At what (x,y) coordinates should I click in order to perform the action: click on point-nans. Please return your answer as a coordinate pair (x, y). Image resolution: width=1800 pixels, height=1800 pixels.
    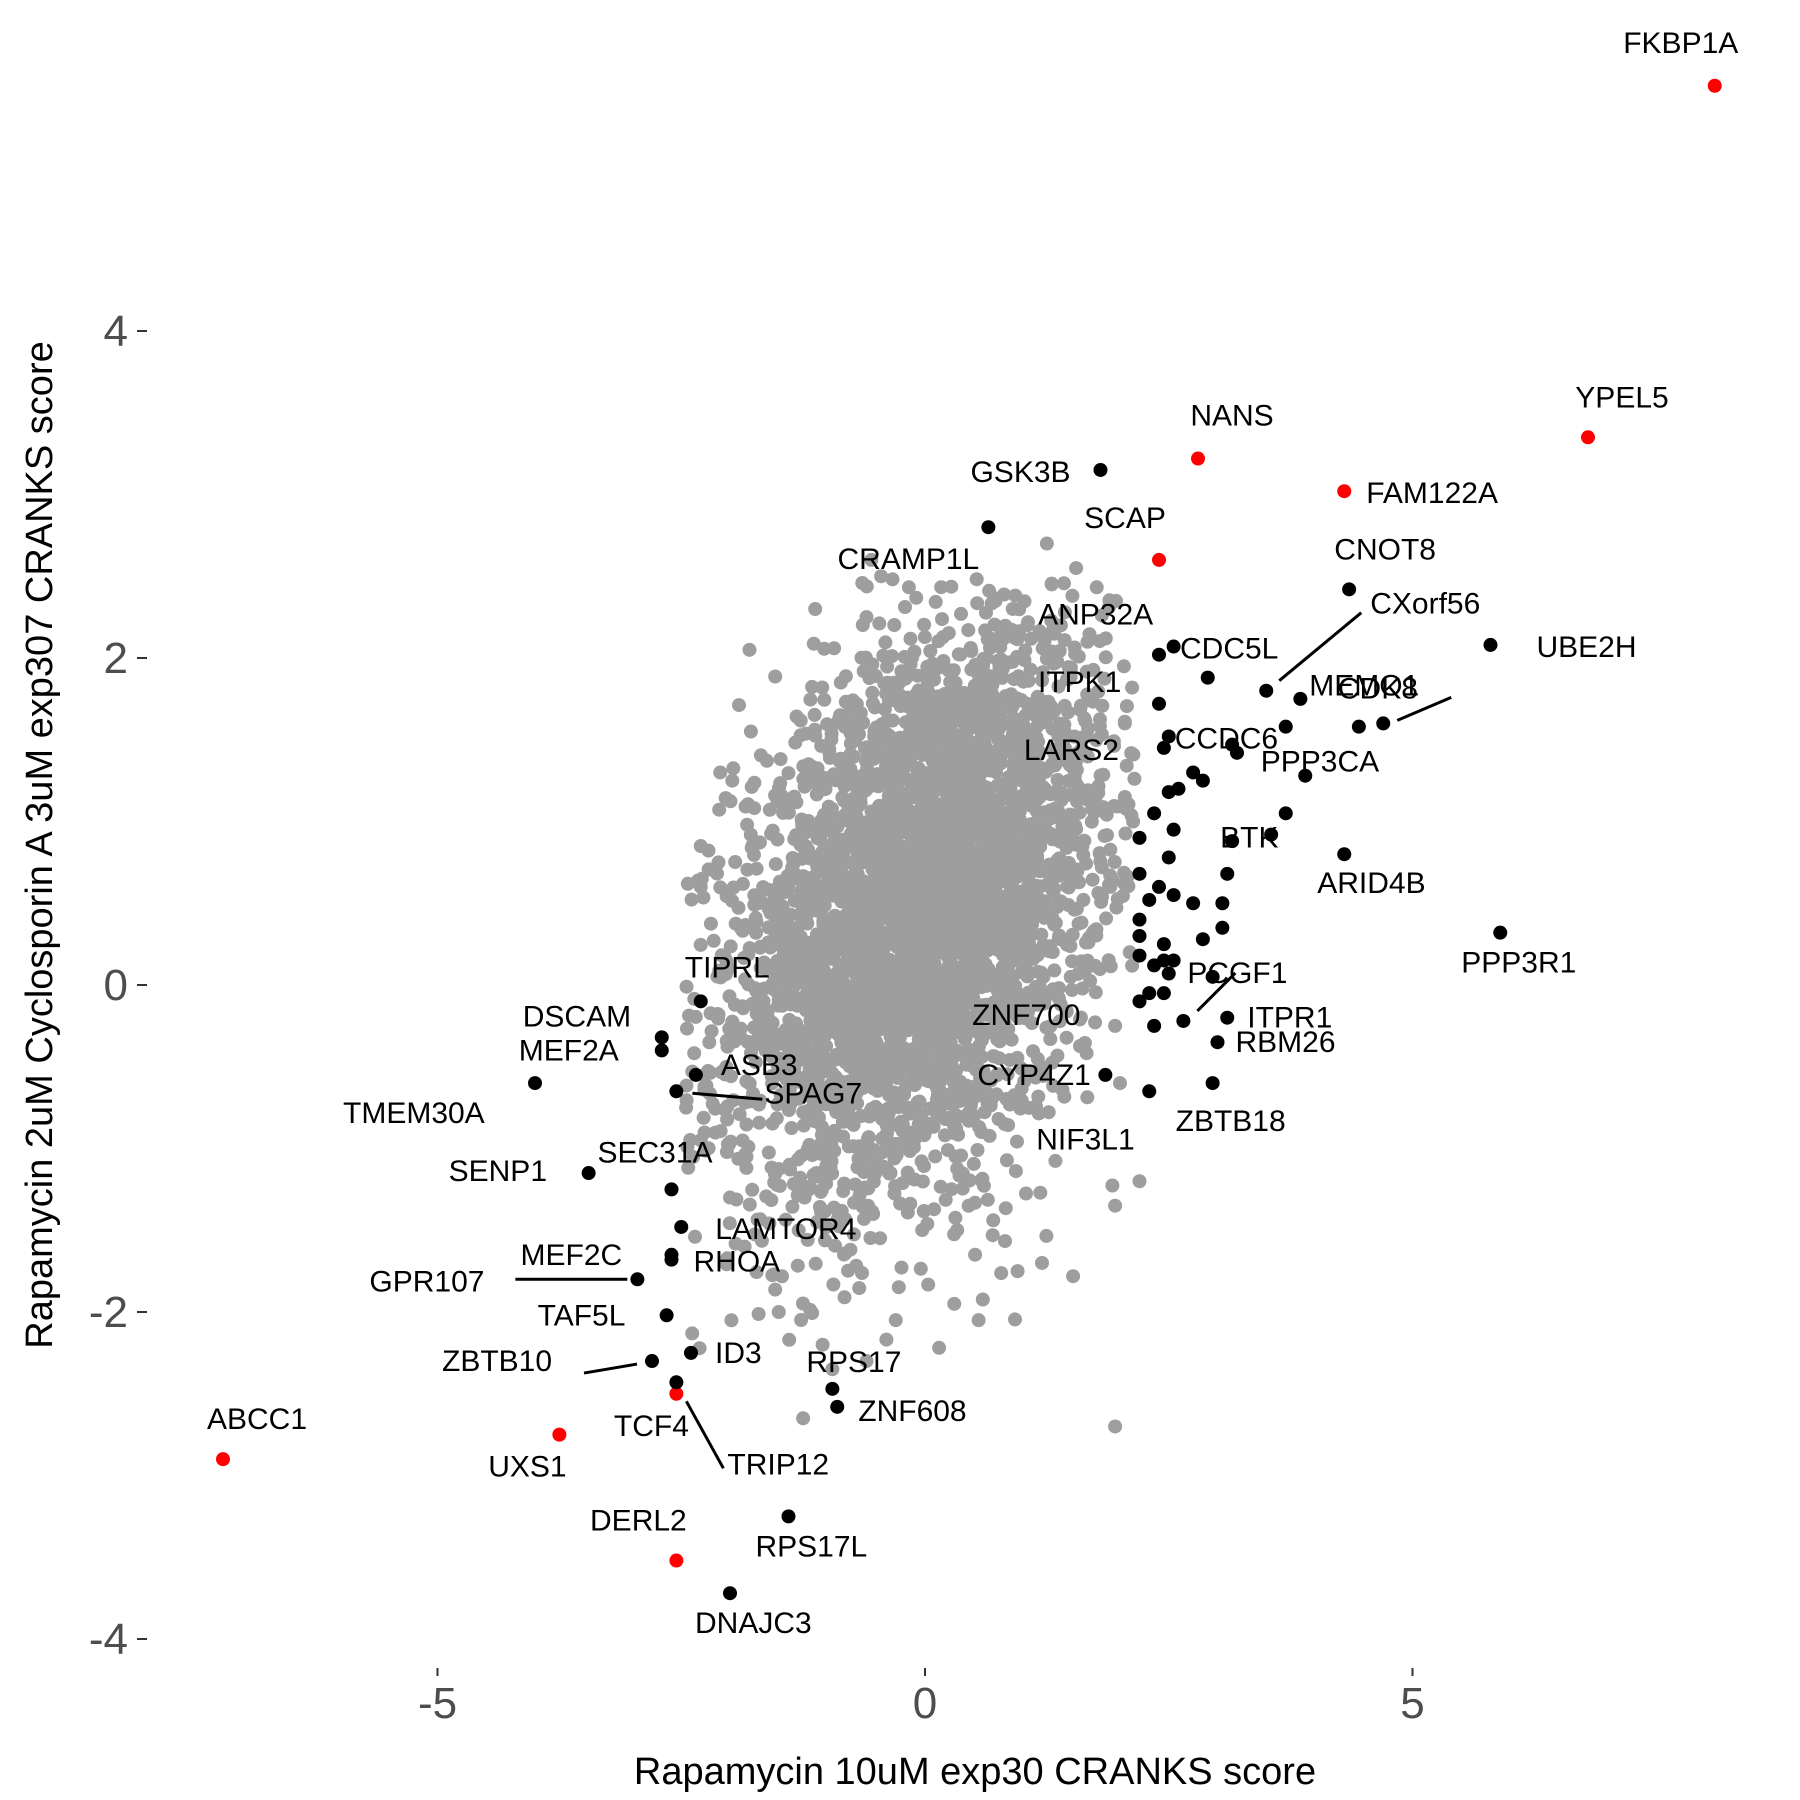
    Looking at the image, I should click on (1198, 458).